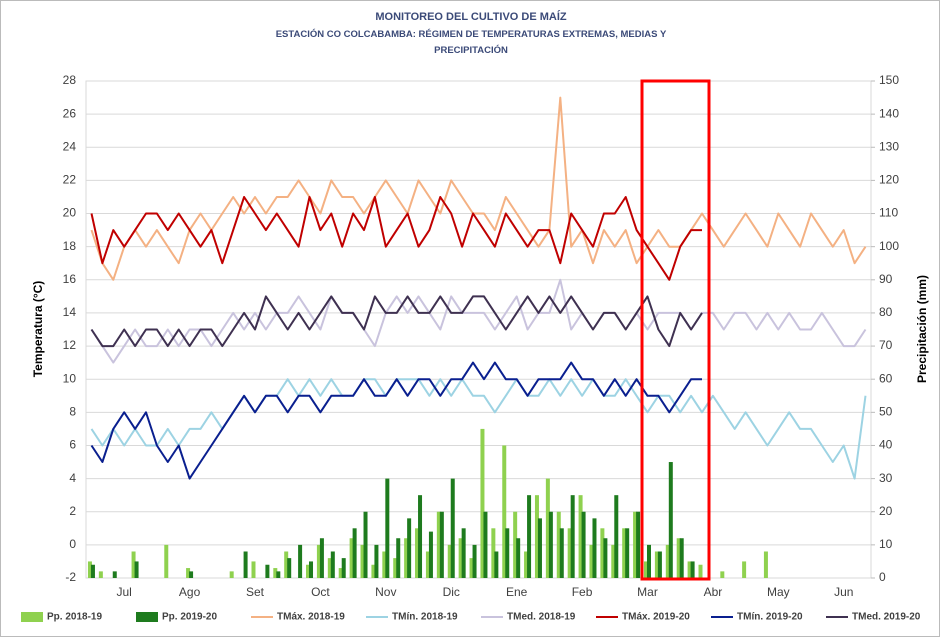 The width and height of the screenshot is (940, 637). Describe the element at coordinates (889, 180) in the screenshot. I see `y2-tick-label: 120` at that location.